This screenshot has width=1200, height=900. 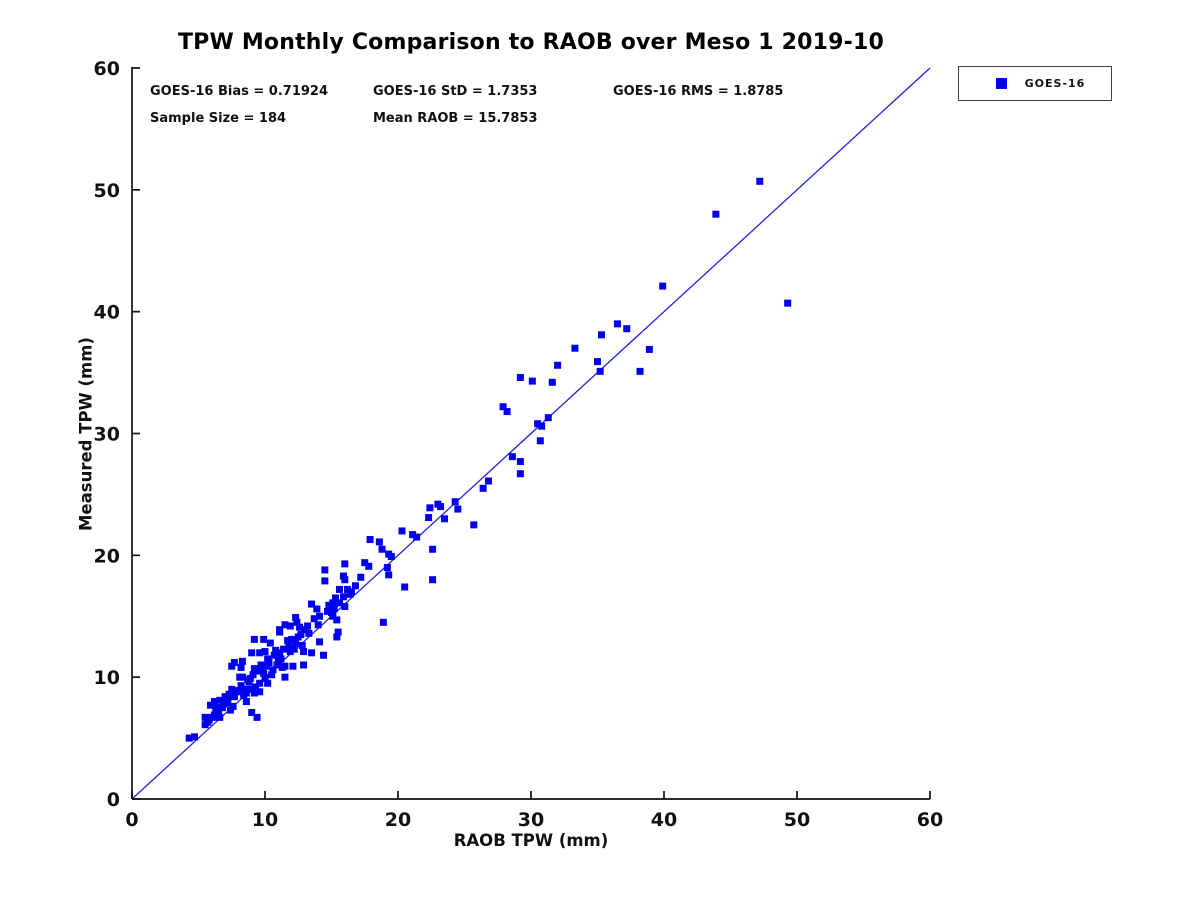 What do you see at coordinates (107, 556) in the screenshot?
I see `y-tick-label: 20` at bounding box center [107, 556].